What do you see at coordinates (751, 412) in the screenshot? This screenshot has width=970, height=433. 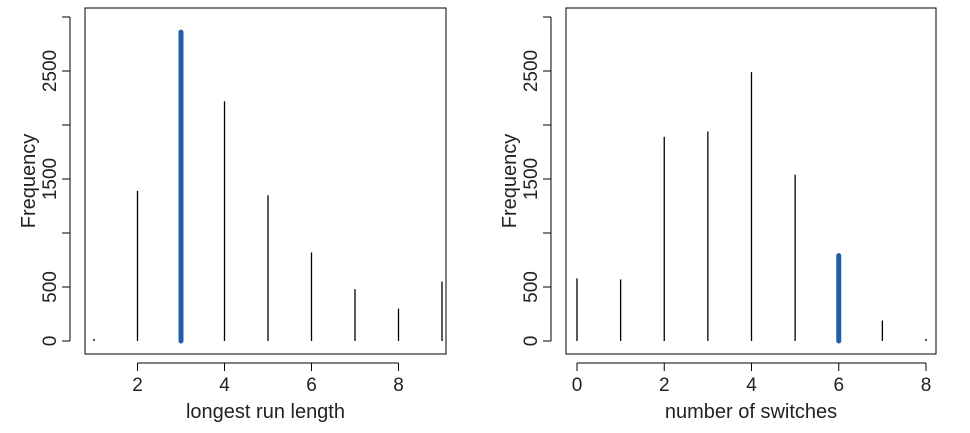 I see `x-axis-label: number of switches` at bounding box center [751, 412].